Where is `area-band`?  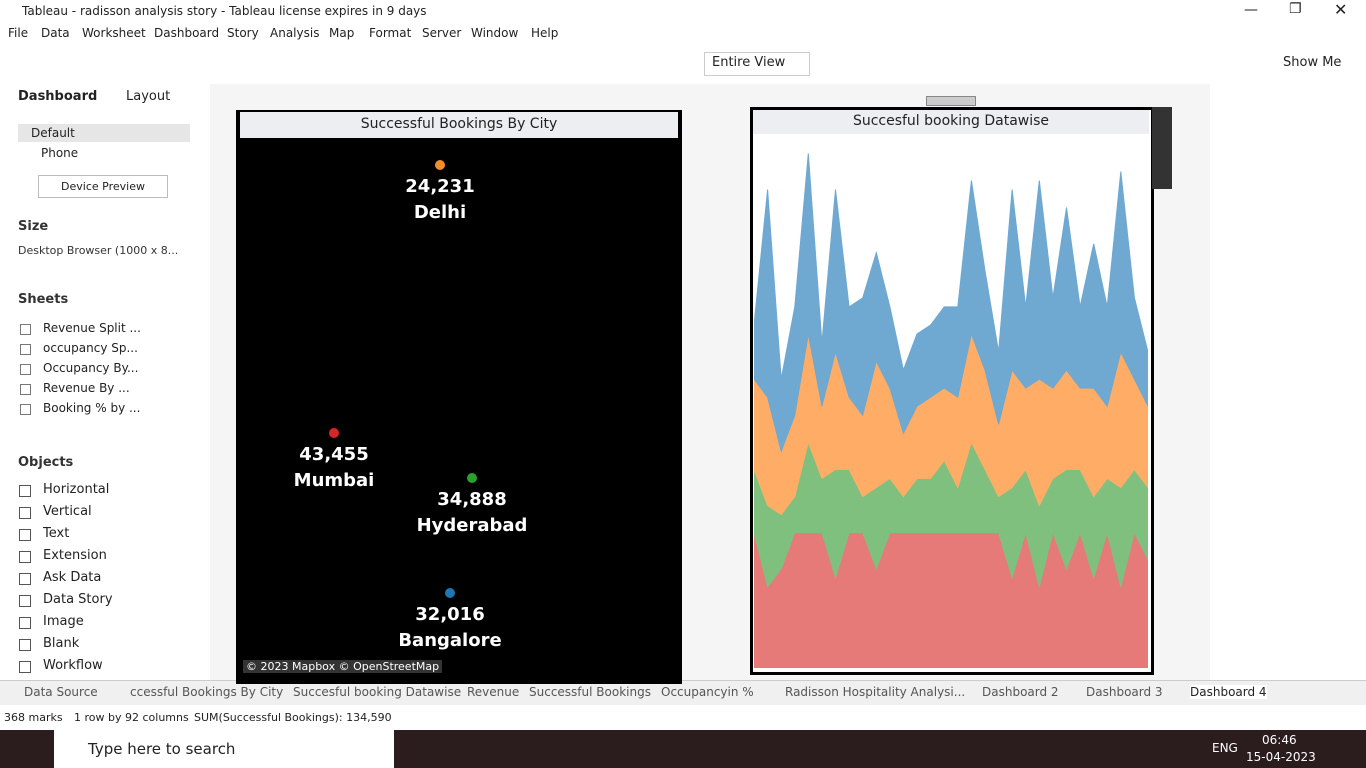
area-band is located at coordinates (951, 303).